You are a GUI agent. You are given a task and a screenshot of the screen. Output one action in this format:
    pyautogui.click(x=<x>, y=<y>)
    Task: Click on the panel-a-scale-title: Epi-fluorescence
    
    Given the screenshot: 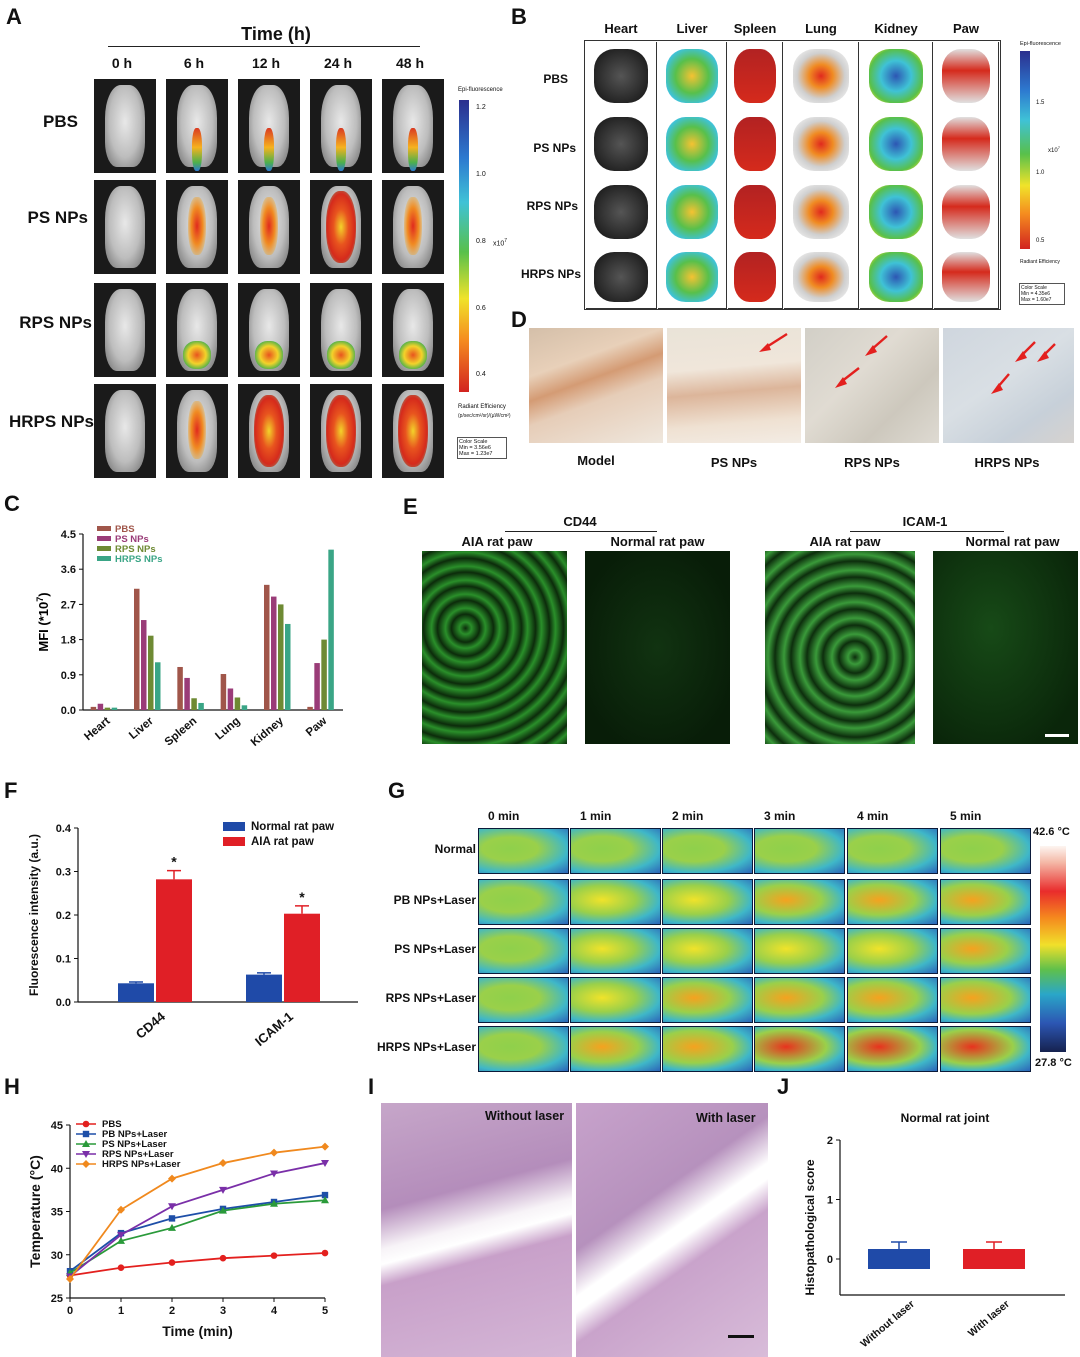 What is the action you would take?
    pyautogui.click(x=480, y=90)
    